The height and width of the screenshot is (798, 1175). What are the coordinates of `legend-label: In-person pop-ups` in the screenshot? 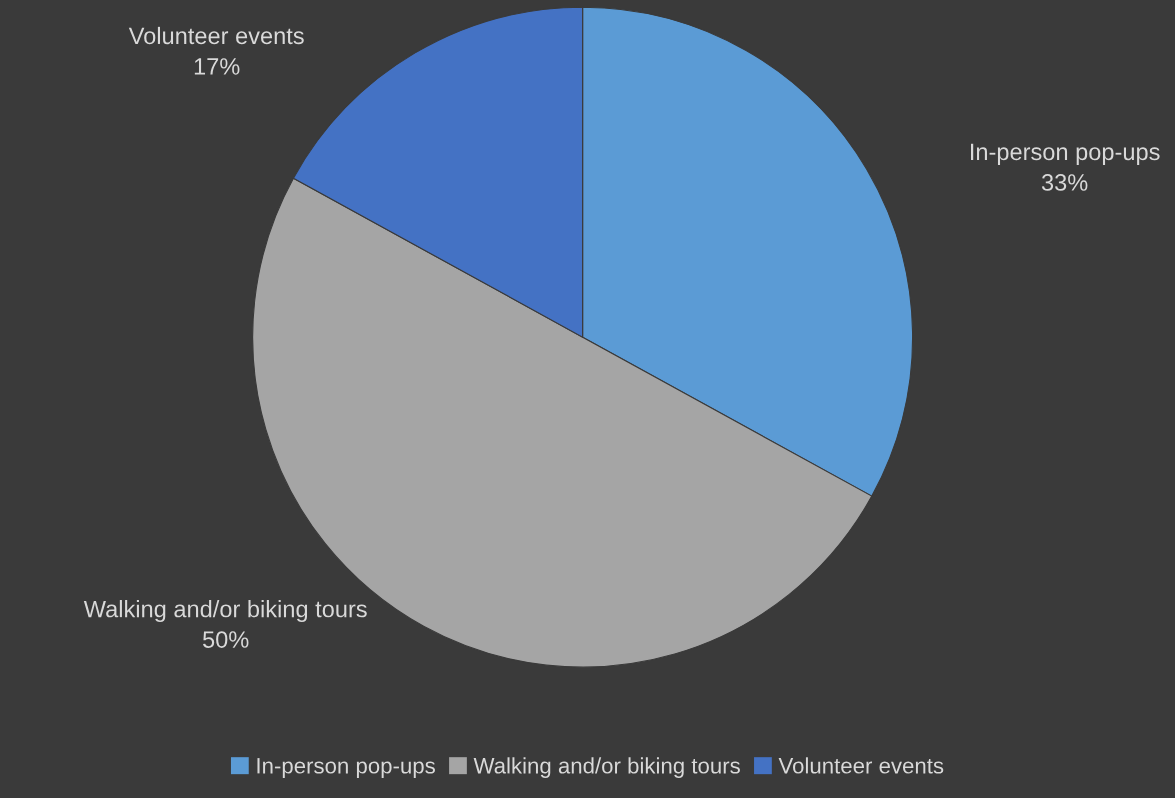 It's located at (346, 768).